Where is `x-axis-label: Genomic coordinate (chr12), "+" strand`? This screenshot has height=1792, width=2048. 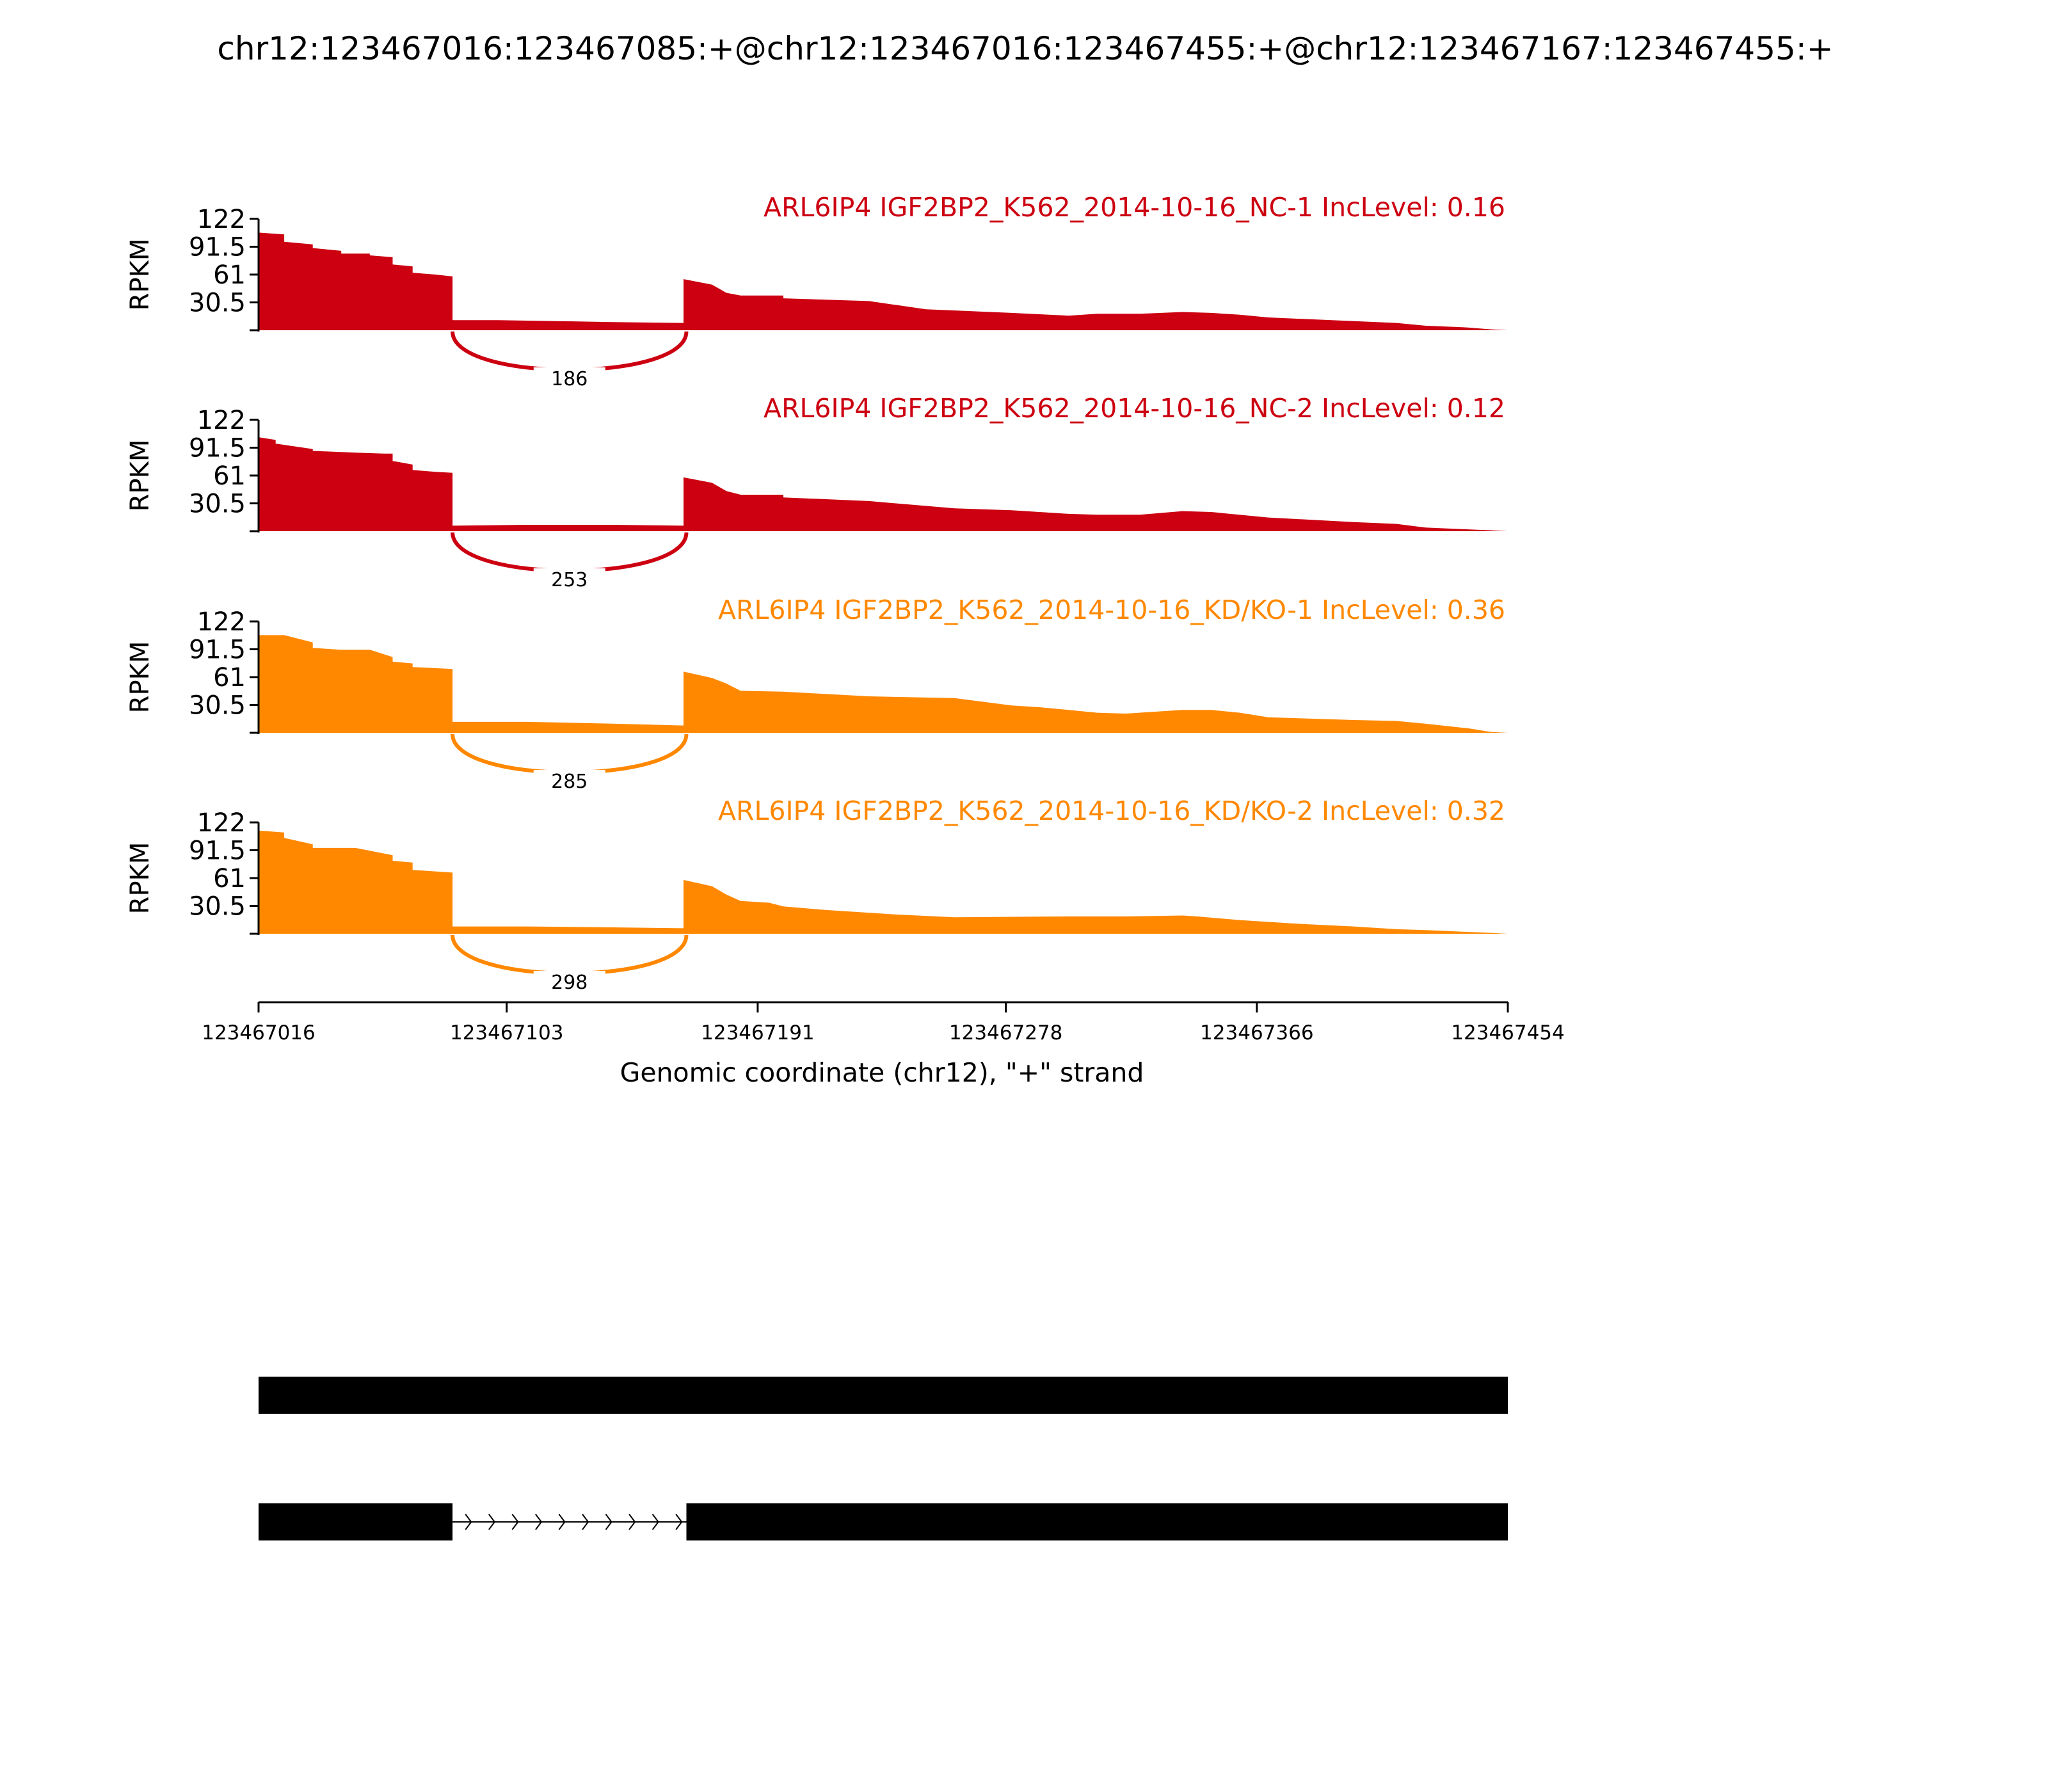
x-axis-label: Genomic coordinate (chr12), "+" strand is located at coordinates (882, 1072).